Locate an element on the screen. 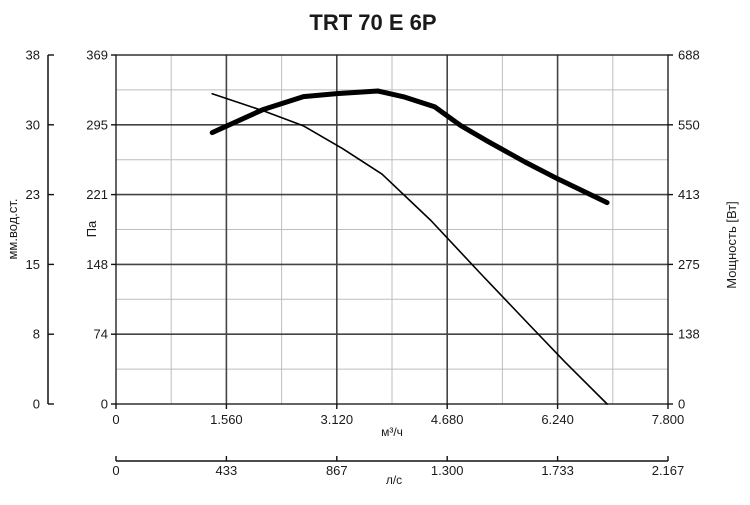  inner-left-tick-label: 148 is located at coordinates (97, 264).